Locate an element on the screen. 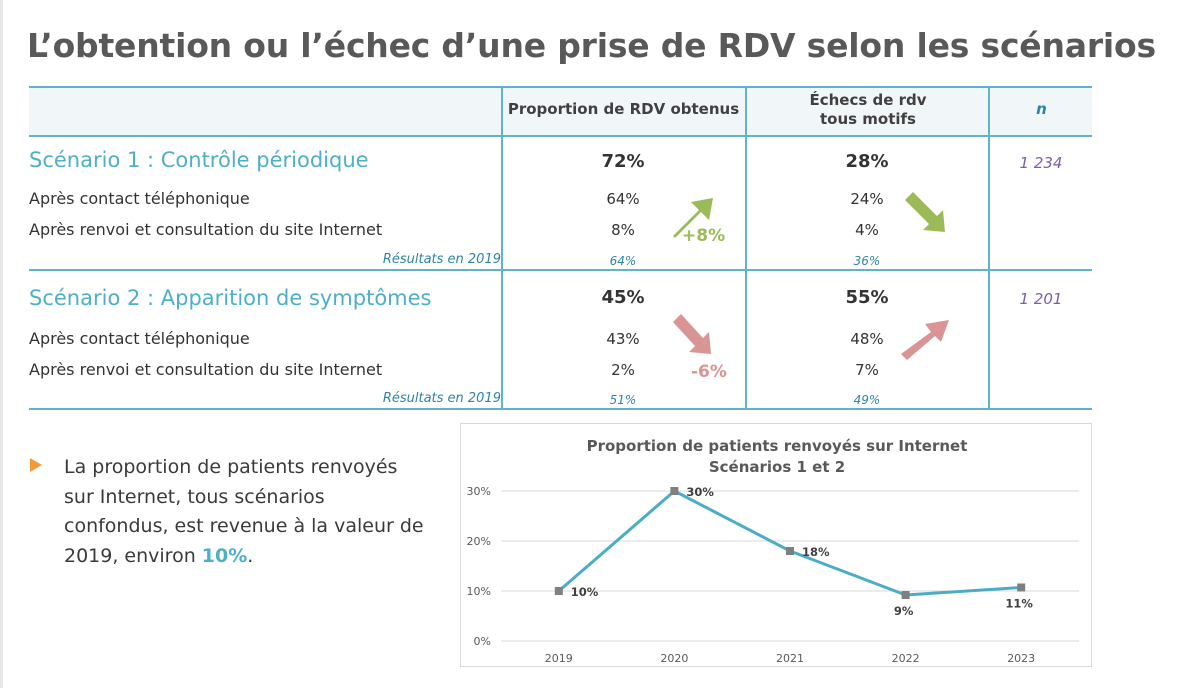  header-failures: Échecs de rdv tous motifs is located at coordinates (868, 109).